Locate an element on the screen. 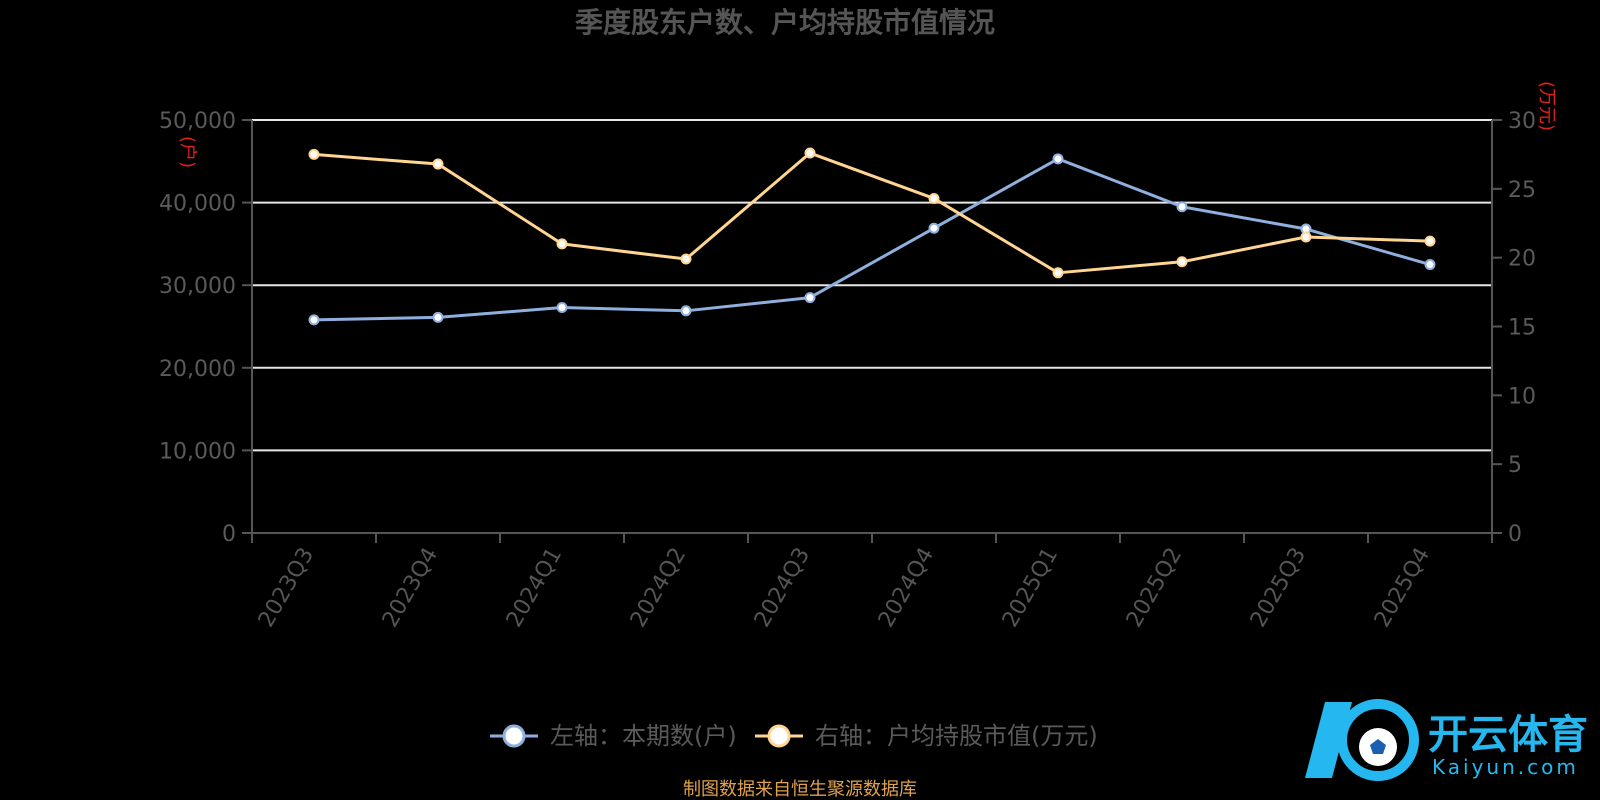 This screenshot has width=1600, height=800. right-tick-label-4: 20 is located at coordinates (1522, 259).